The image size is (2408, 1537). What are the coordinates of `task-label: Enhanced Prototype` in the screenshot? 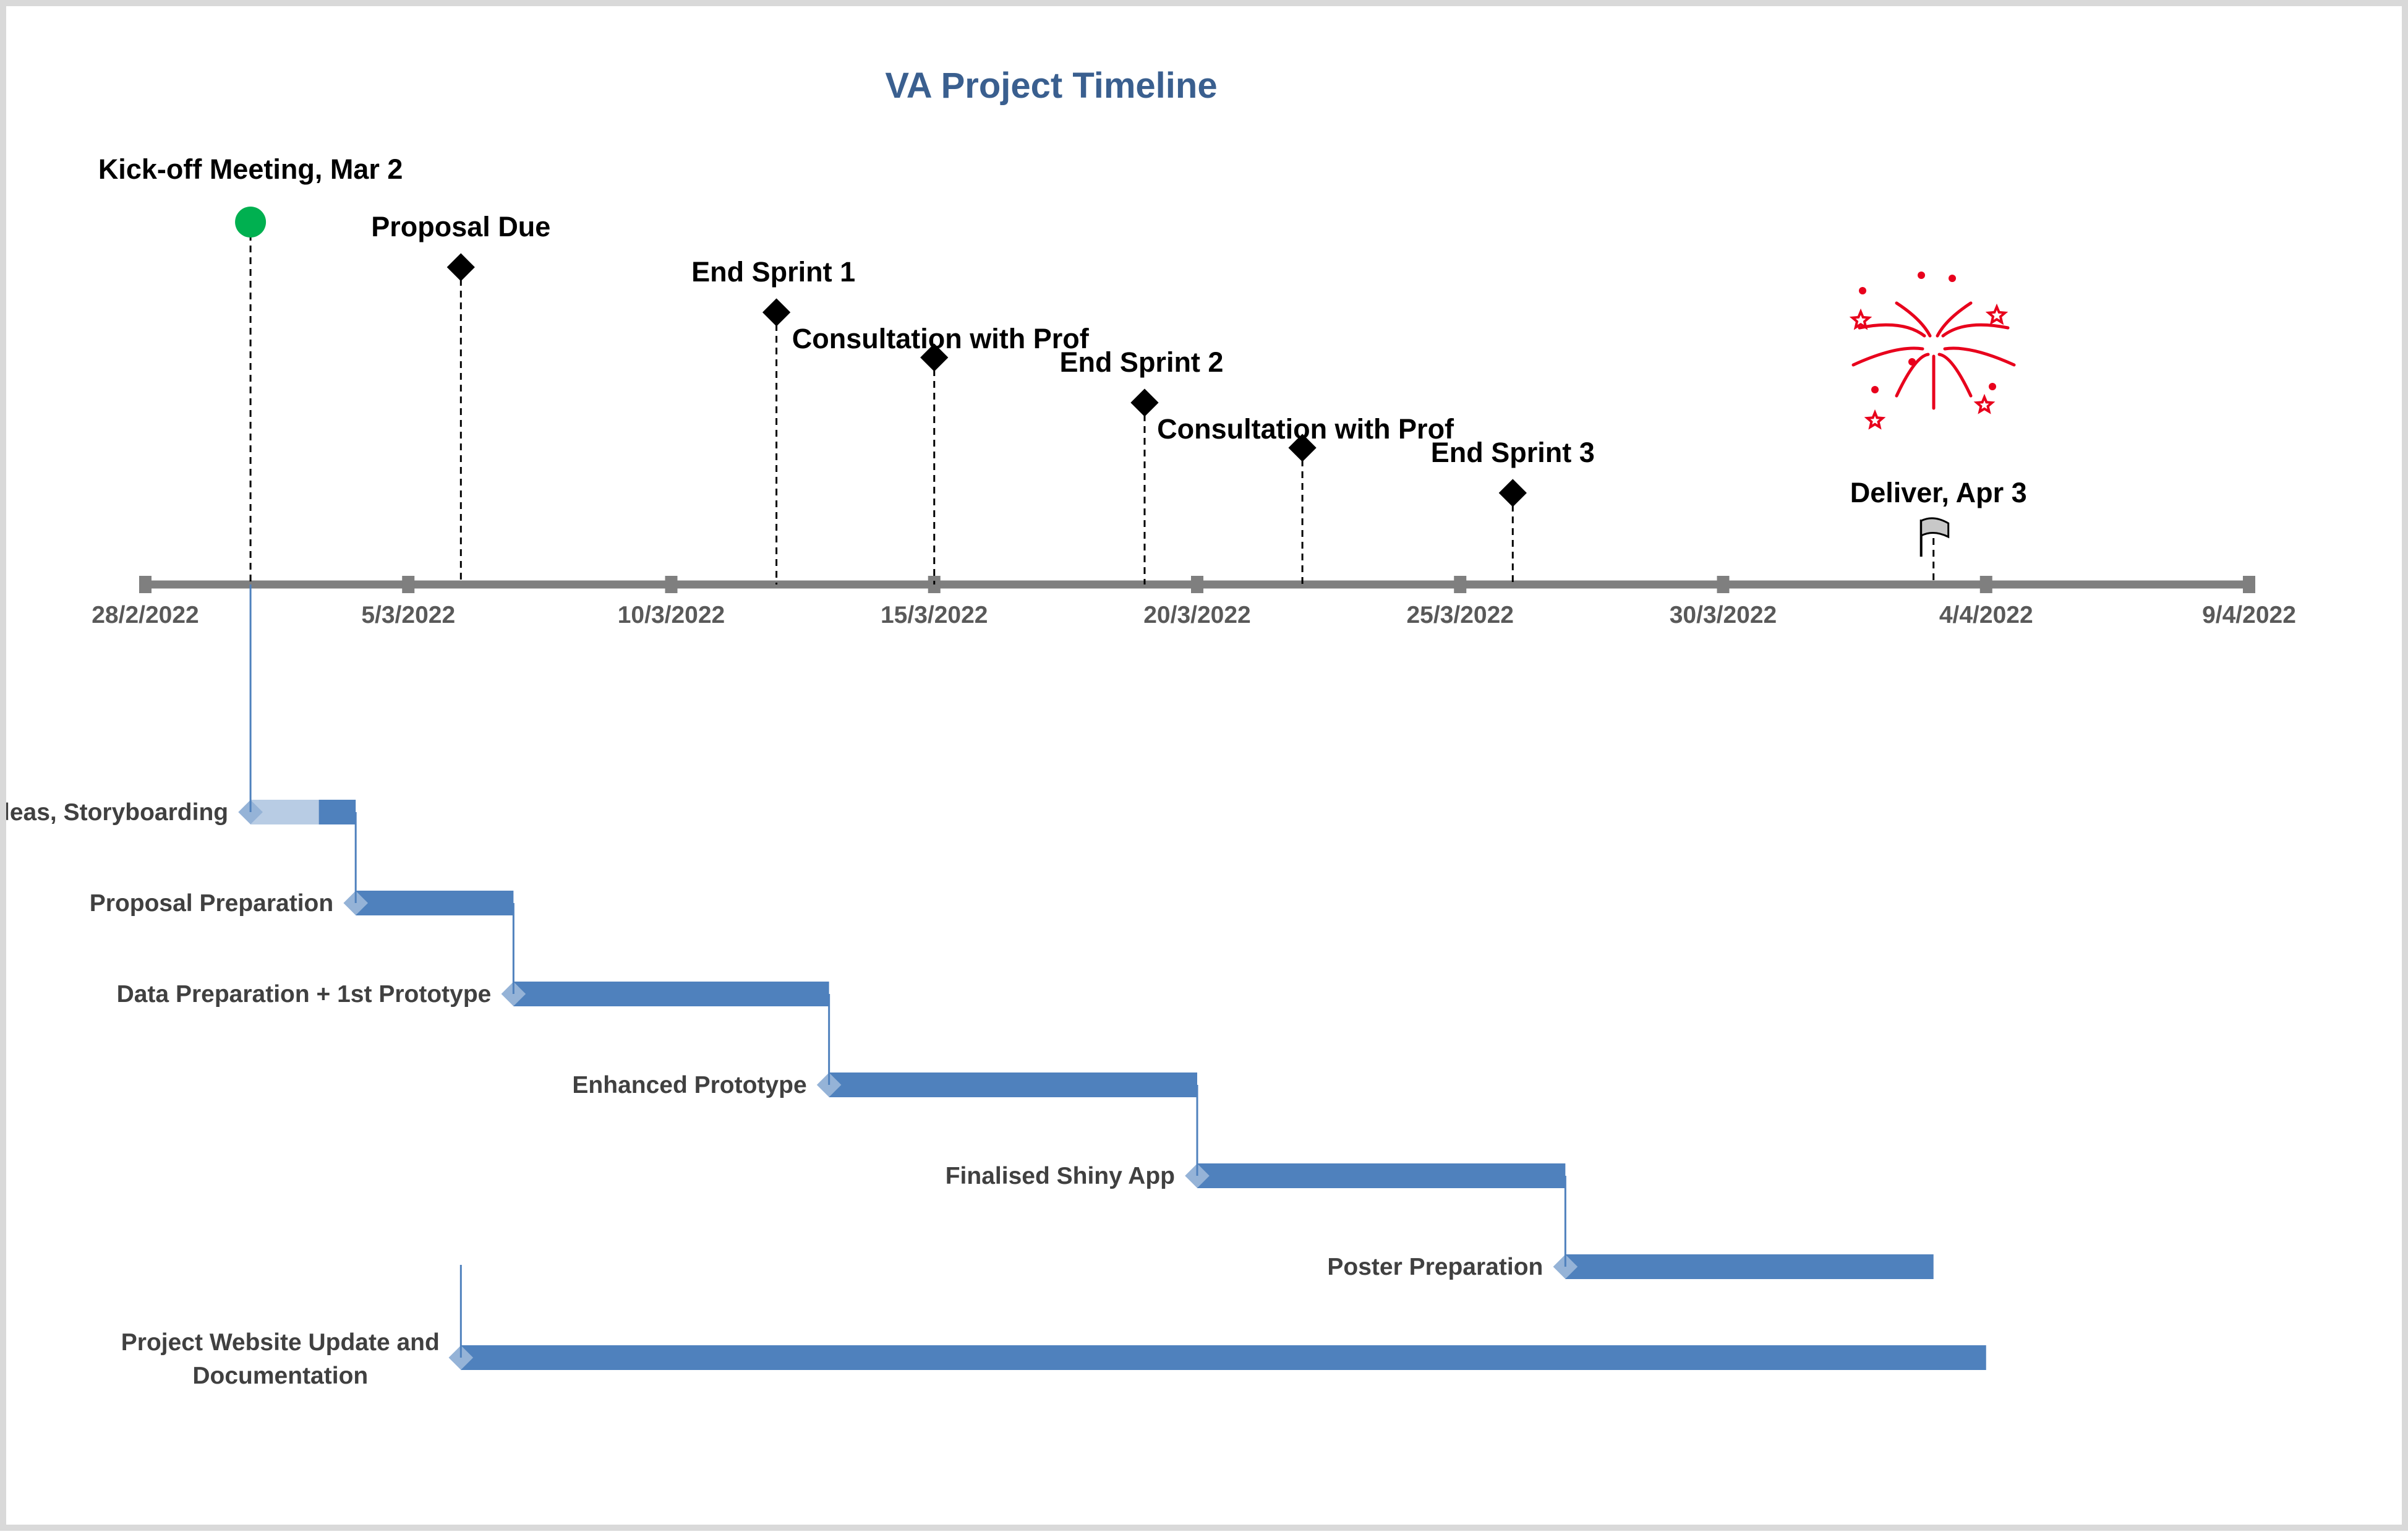 It's located at (689, 1085).